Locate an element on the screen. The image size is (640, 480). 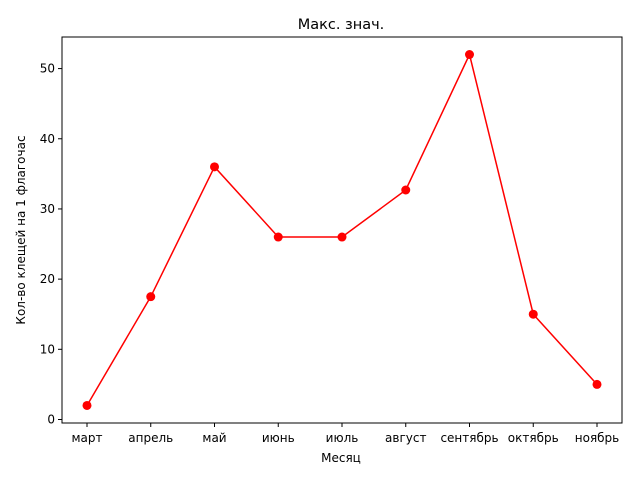
x-tick-label: апрель is located at coordinates (150, 438).